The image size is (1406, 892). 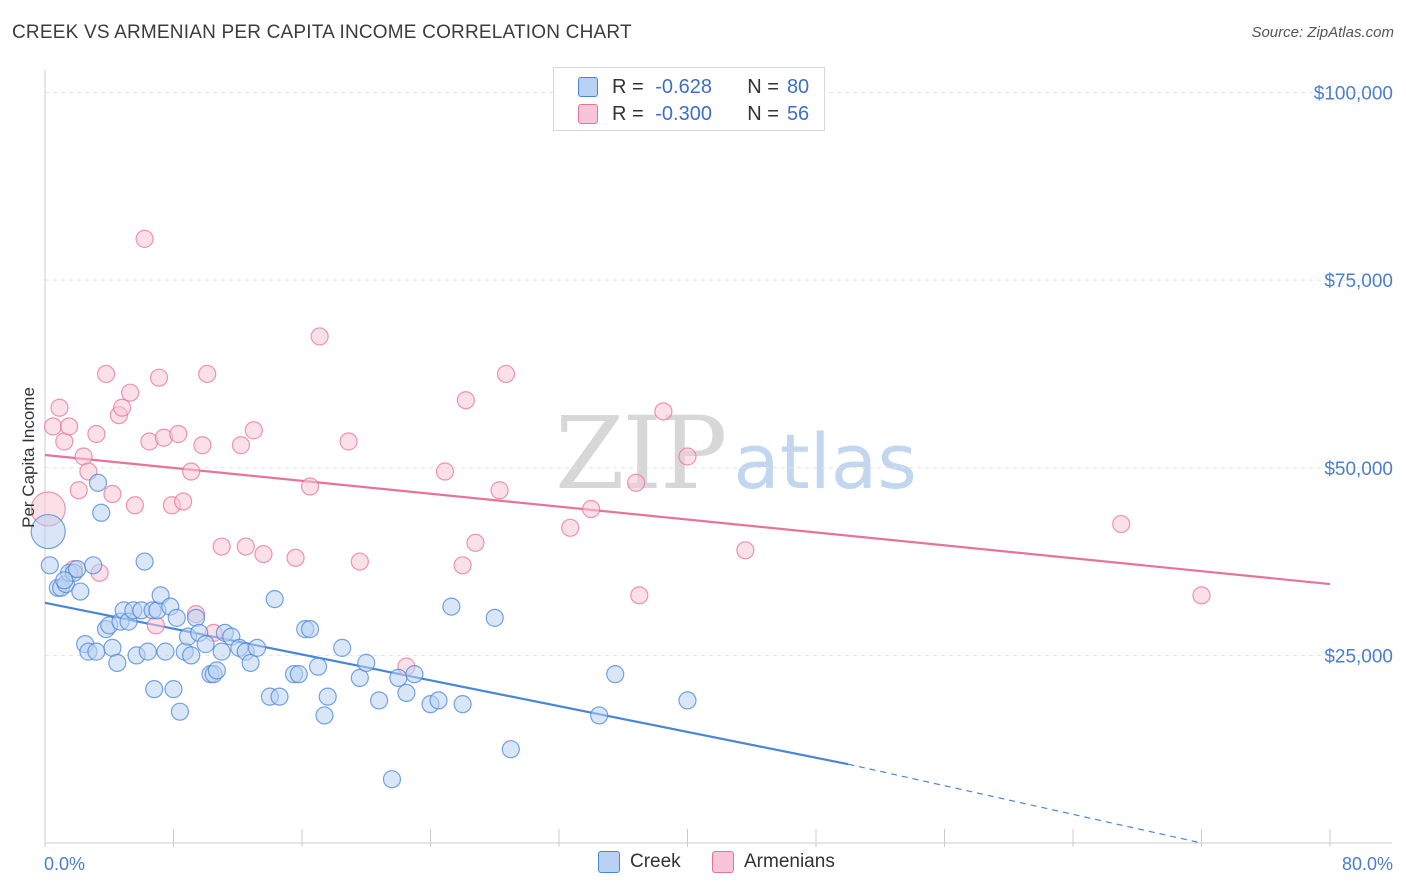 I want to click on x-tick-label: 80.0%, so click(x=1367, y=864).